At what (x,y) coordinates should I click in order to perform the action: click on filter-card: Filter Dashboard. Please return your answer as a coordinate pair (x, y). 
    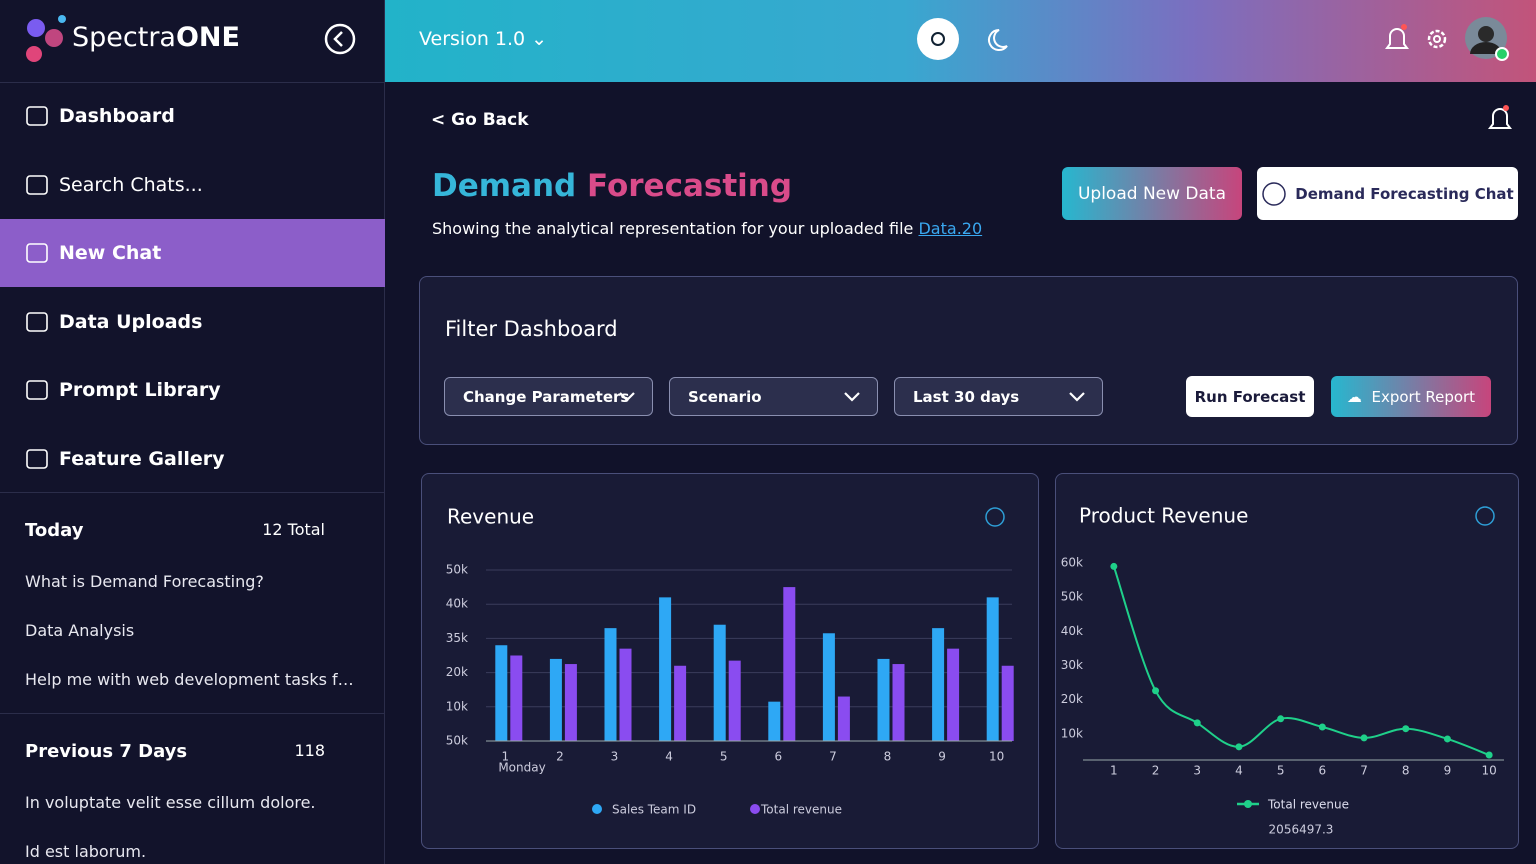
    Looking at the image, I should click on (968, 360).